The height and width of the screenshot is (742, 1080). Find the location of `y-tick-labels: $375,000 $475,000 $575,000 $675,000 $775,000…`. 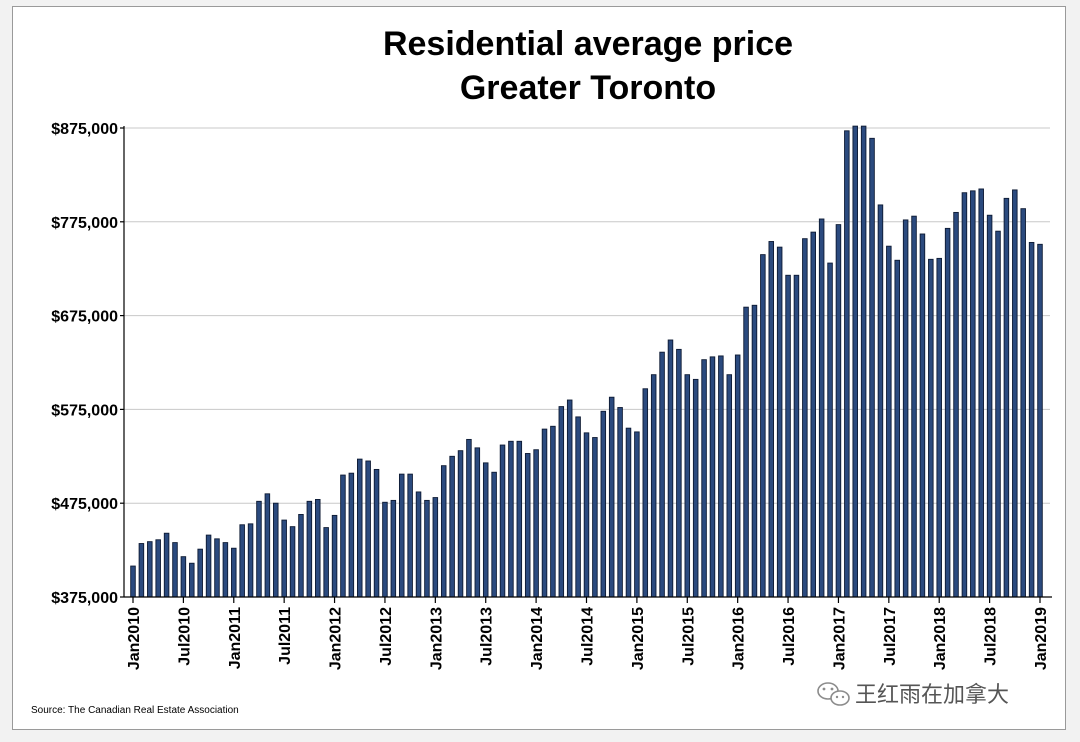

y-tick-labels: $375,000 $475,000 $575,000 $675,000 $775,000… is located at coordinates (84, 364).